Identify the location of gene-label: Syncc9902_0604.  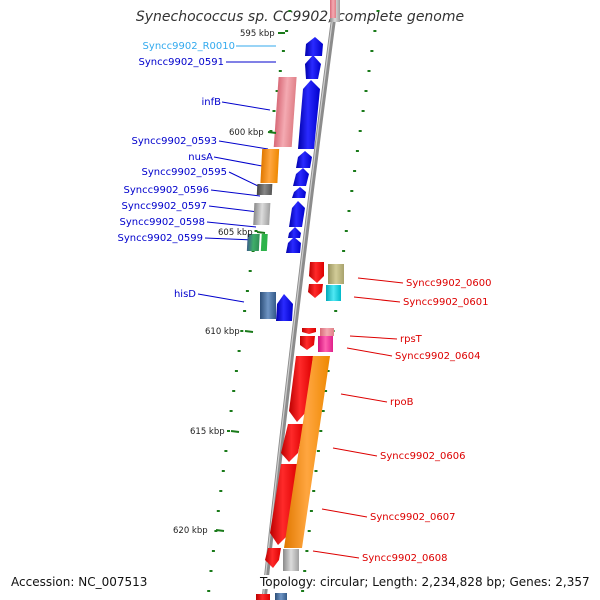
(438, 356).